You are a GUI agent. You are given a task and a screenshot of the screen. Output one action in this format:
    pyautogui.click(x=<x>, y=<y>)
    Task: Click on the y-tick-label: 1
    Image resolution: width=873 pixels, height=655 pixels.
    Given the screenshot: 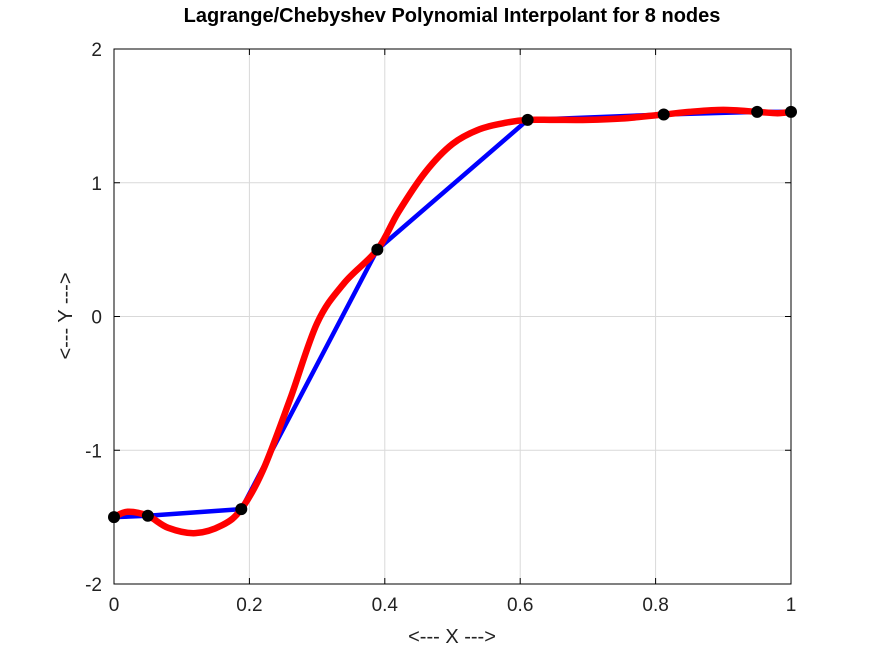 What is the action you would take?
    pyautogui.click(x=96, y=184)
    